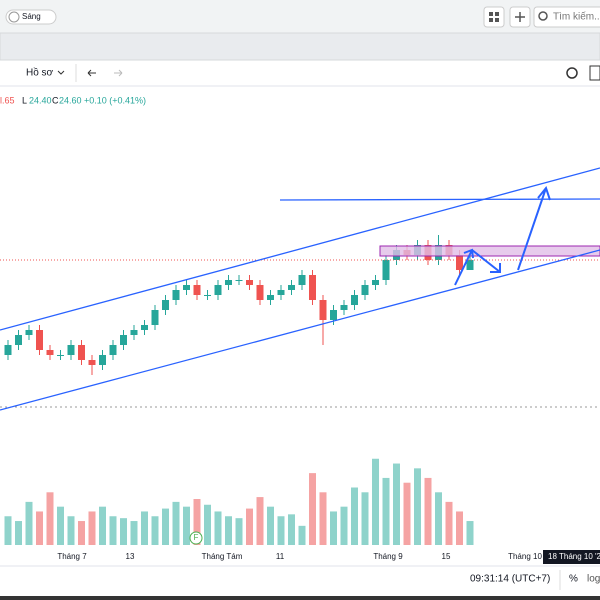 The height and width of the screenshot is (600, 600). I want to click on snapshot, so click(594, 73).